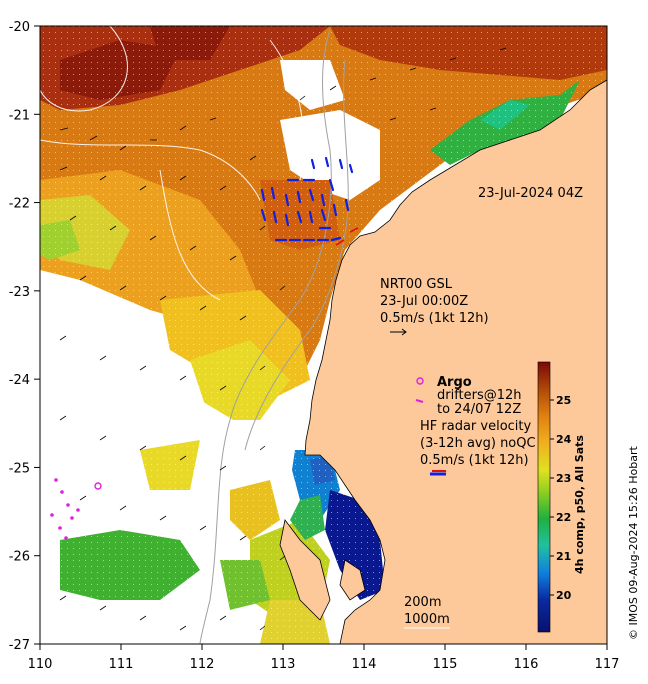  What do you see at coordinates (479, 409) in the screenshot?
I see `legend-drifters-line2: to 24/07 12Z` at bounding box center [479, 409].